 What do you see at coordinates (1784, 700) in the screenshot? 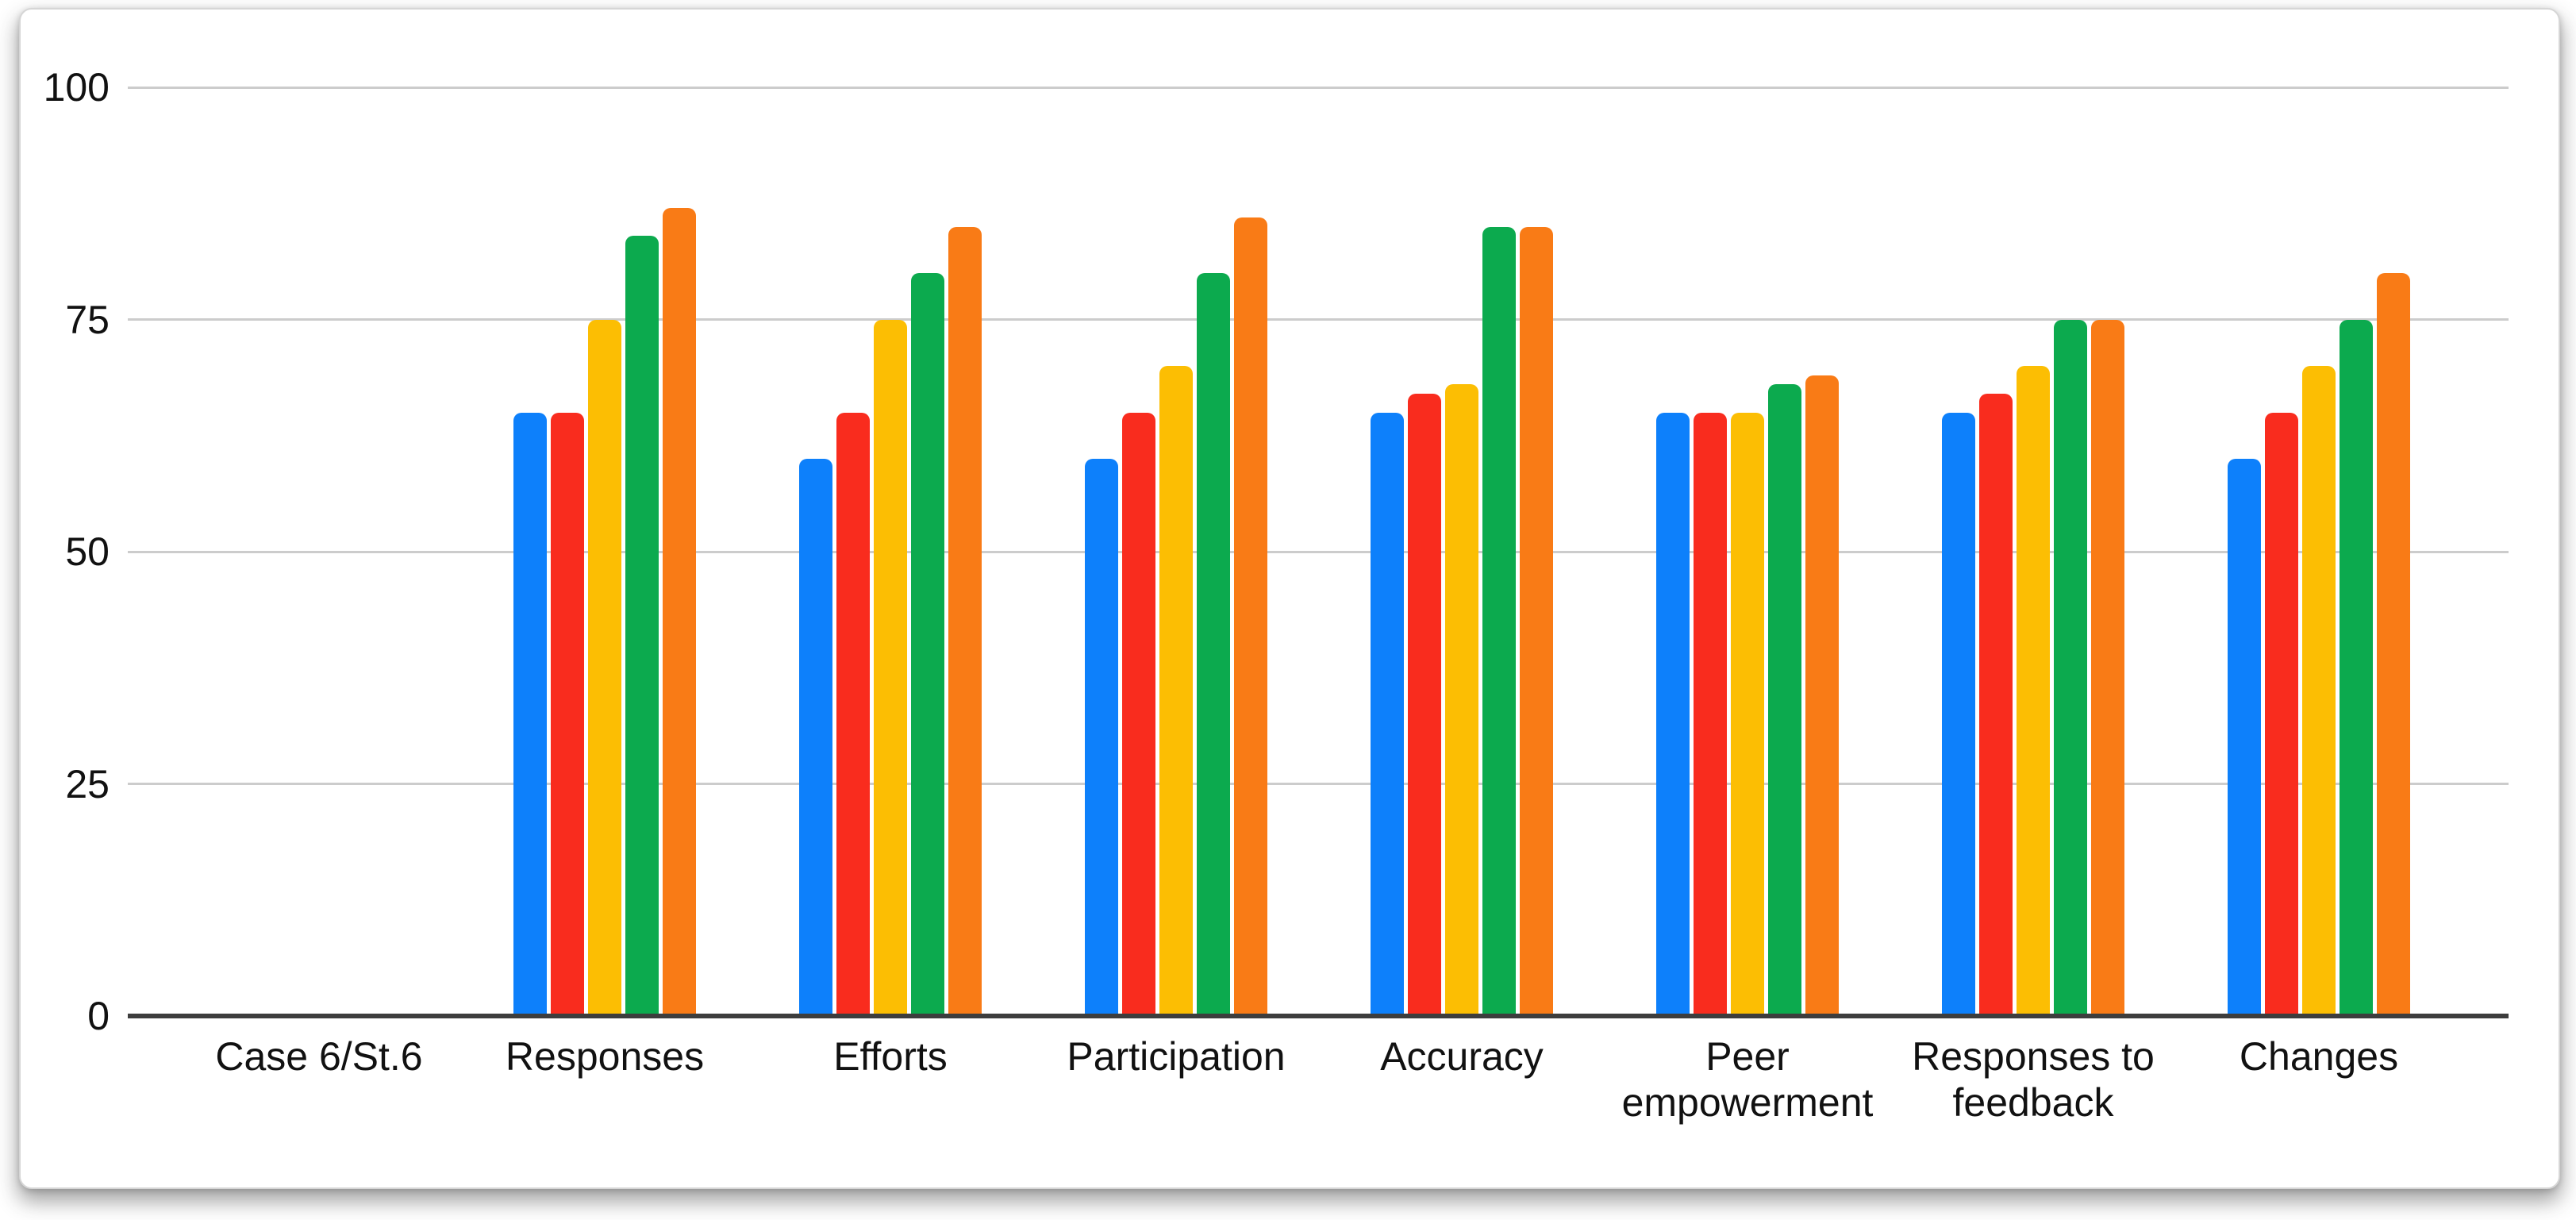
I see `bar-series4-category5` at bounding box center [1784, 700].